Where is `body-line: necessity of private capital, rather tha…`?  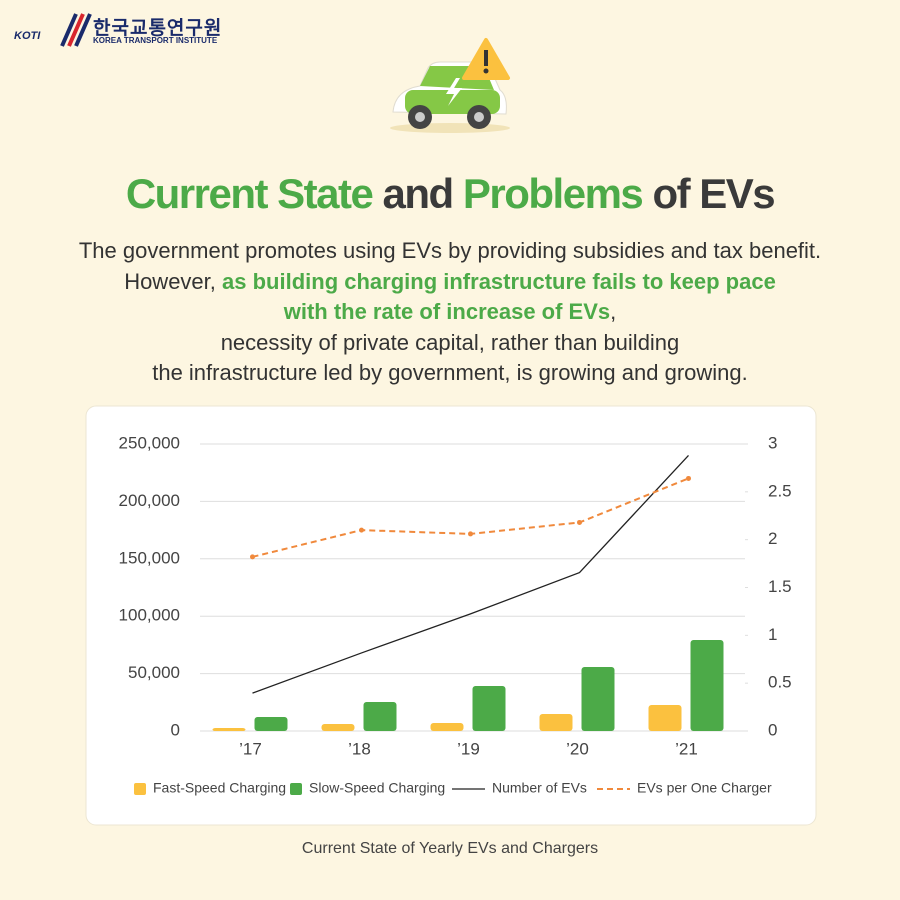
body-line: necessity of private capital, rather tha… is located at coordinates (450, 343).